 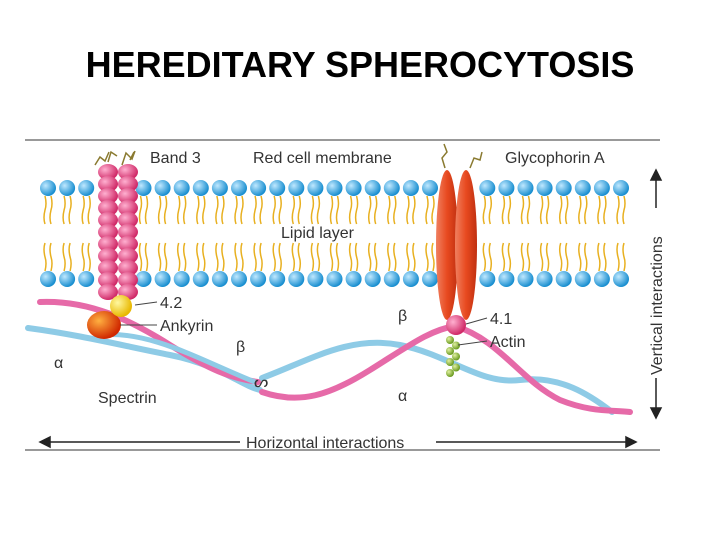 I want to click on label-band3: Band 3, so click(x=175, y=158).